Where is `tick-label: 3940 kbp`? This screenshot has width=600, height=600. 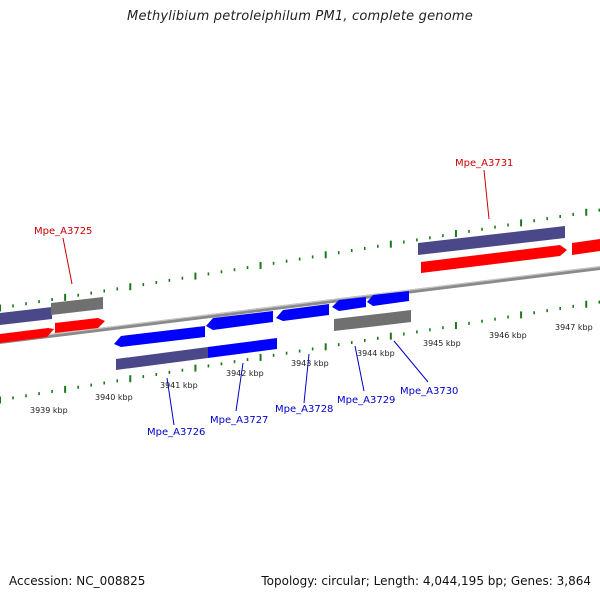
tick-label: 3940 kbp is located at coordinates (114, 397).